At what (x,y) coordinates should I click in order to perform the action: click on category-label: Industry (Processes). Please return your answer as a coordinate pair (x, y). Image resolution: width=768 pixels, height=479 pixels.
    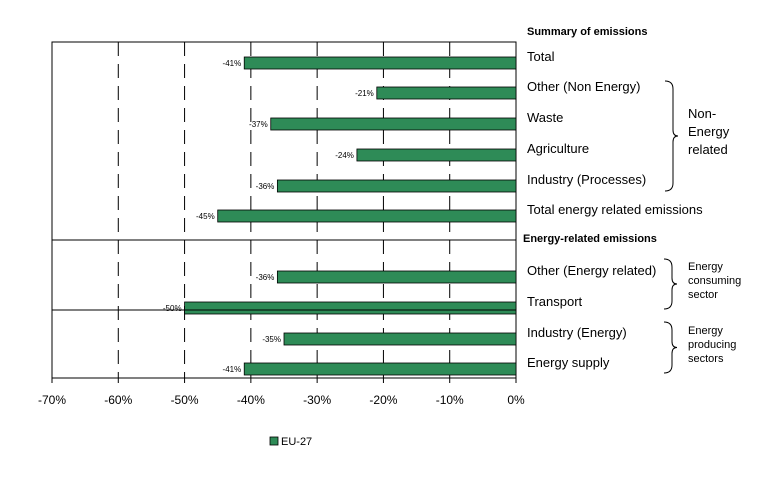
    Looking at the image, I should click on (586, 179).